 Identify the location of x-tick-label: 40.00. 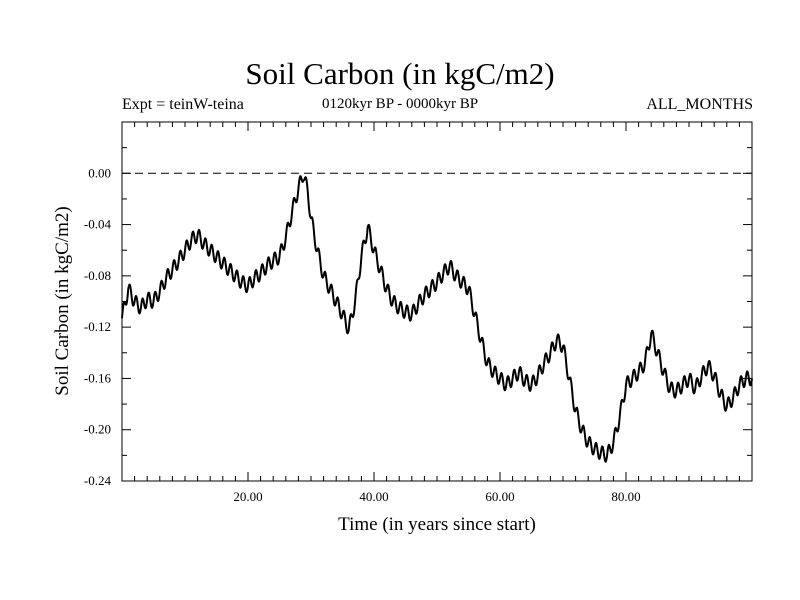
(373, 496).